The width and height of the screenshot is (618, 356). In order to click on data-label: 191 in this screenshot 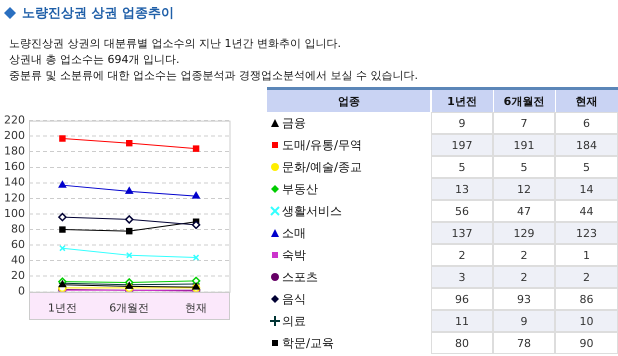, I will do `click(524, 145)`.